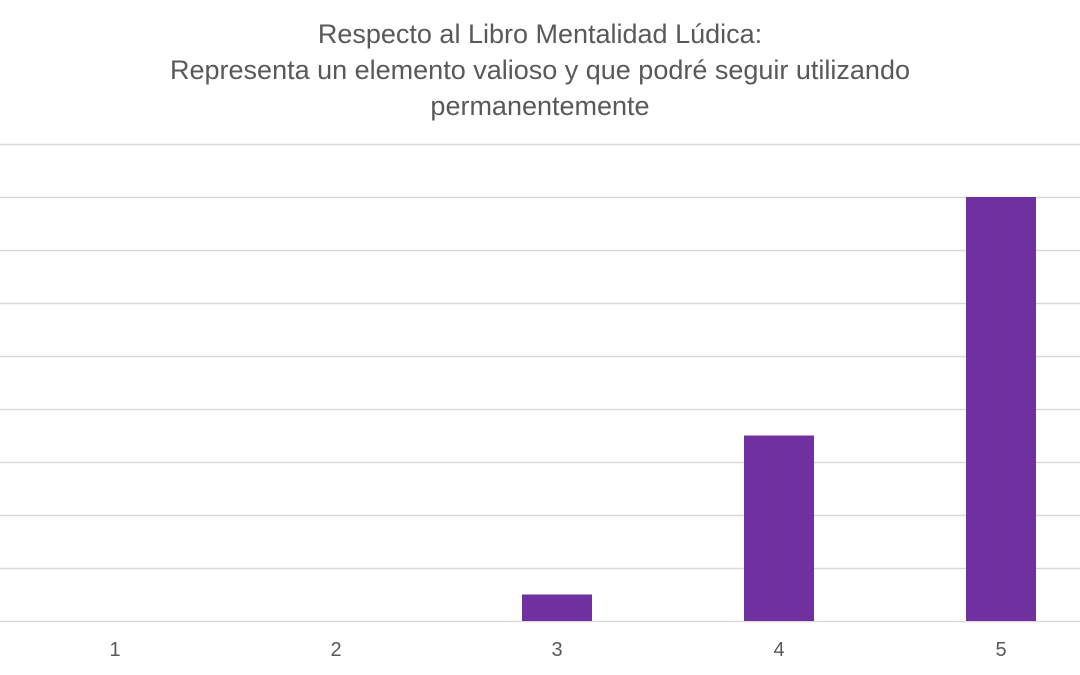  I want to click on x-tick-label-1: 1, so click(114, 650).